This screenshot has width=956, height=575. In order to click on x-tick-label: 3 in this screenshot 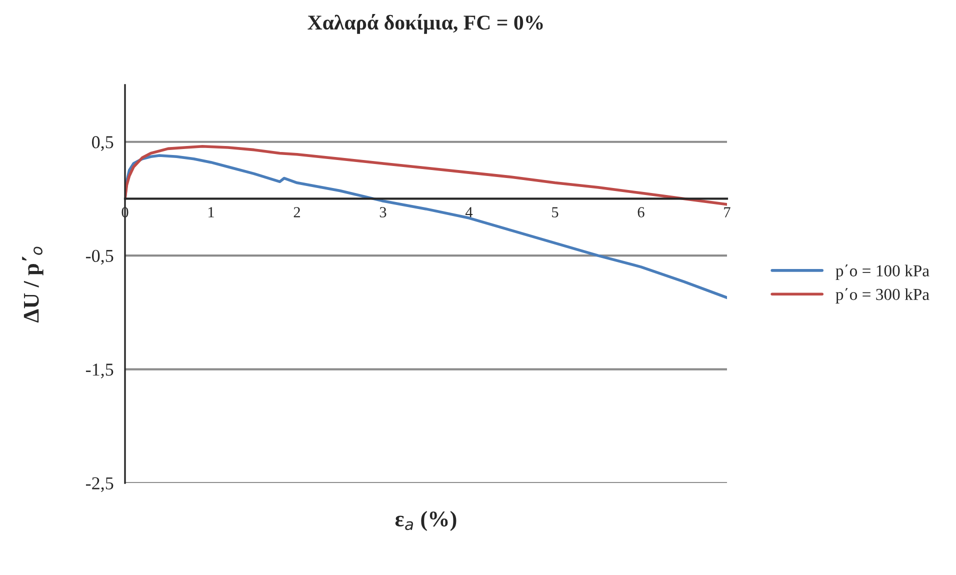, I will do `click(383, 212)`.